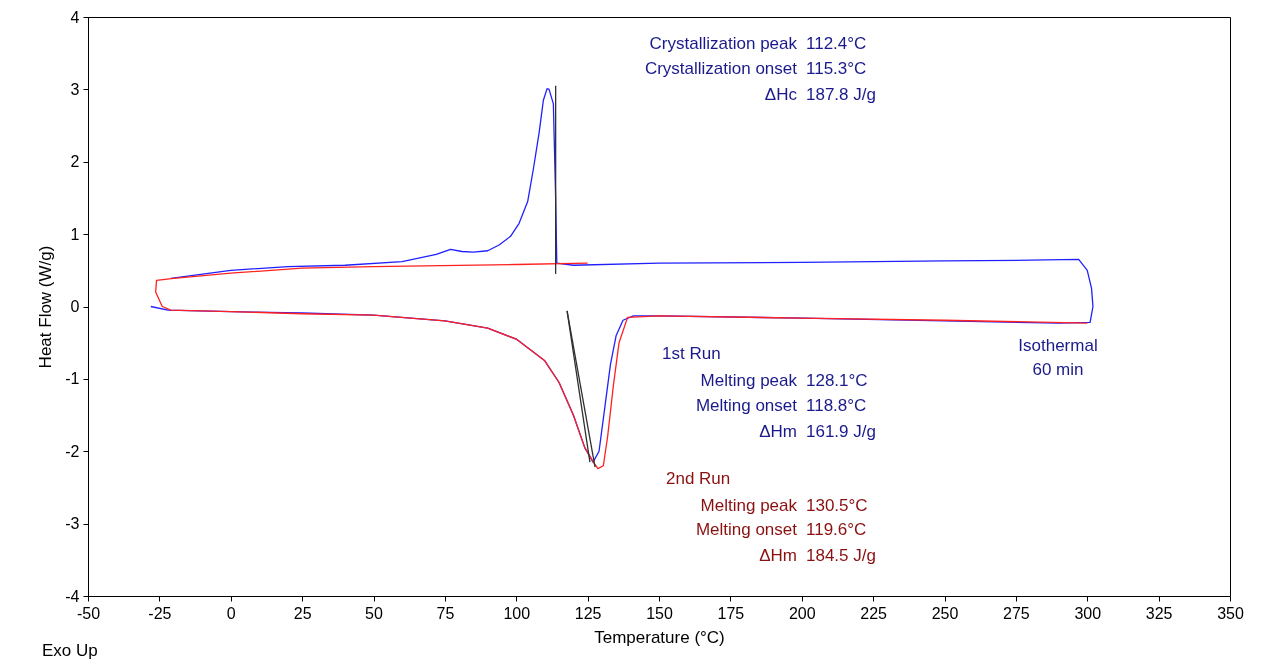 The width and height of the screenshot is (1262, 664). What do you see at coordinates (517, 613) in the screenshot?
I see `x-tick-label: 100` at bounding box center [517, 613].